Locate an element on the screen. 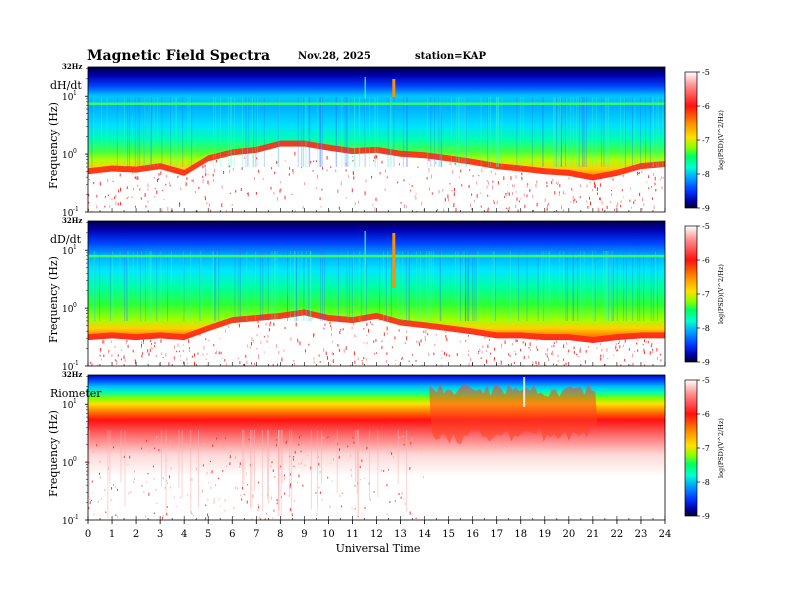 This screenshot has width=792, height=612. quiet-region is located at coordinates (376, 340).